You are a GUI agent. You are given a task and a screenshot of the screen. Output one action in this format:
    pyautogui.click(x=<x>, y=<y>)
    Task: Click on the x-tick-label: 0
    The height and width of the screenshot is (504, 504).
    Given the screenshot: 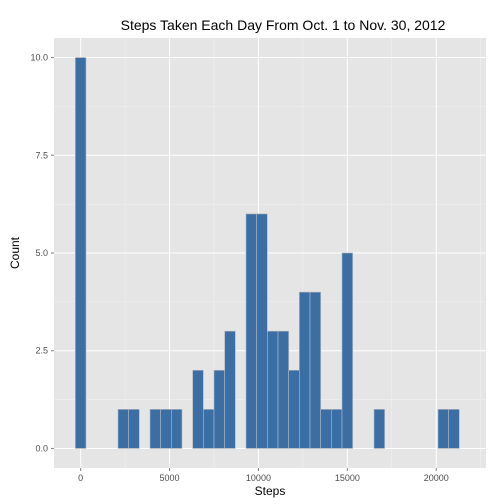 What is the action you would take?
    pyautogui.click(x=80, y=478)
    